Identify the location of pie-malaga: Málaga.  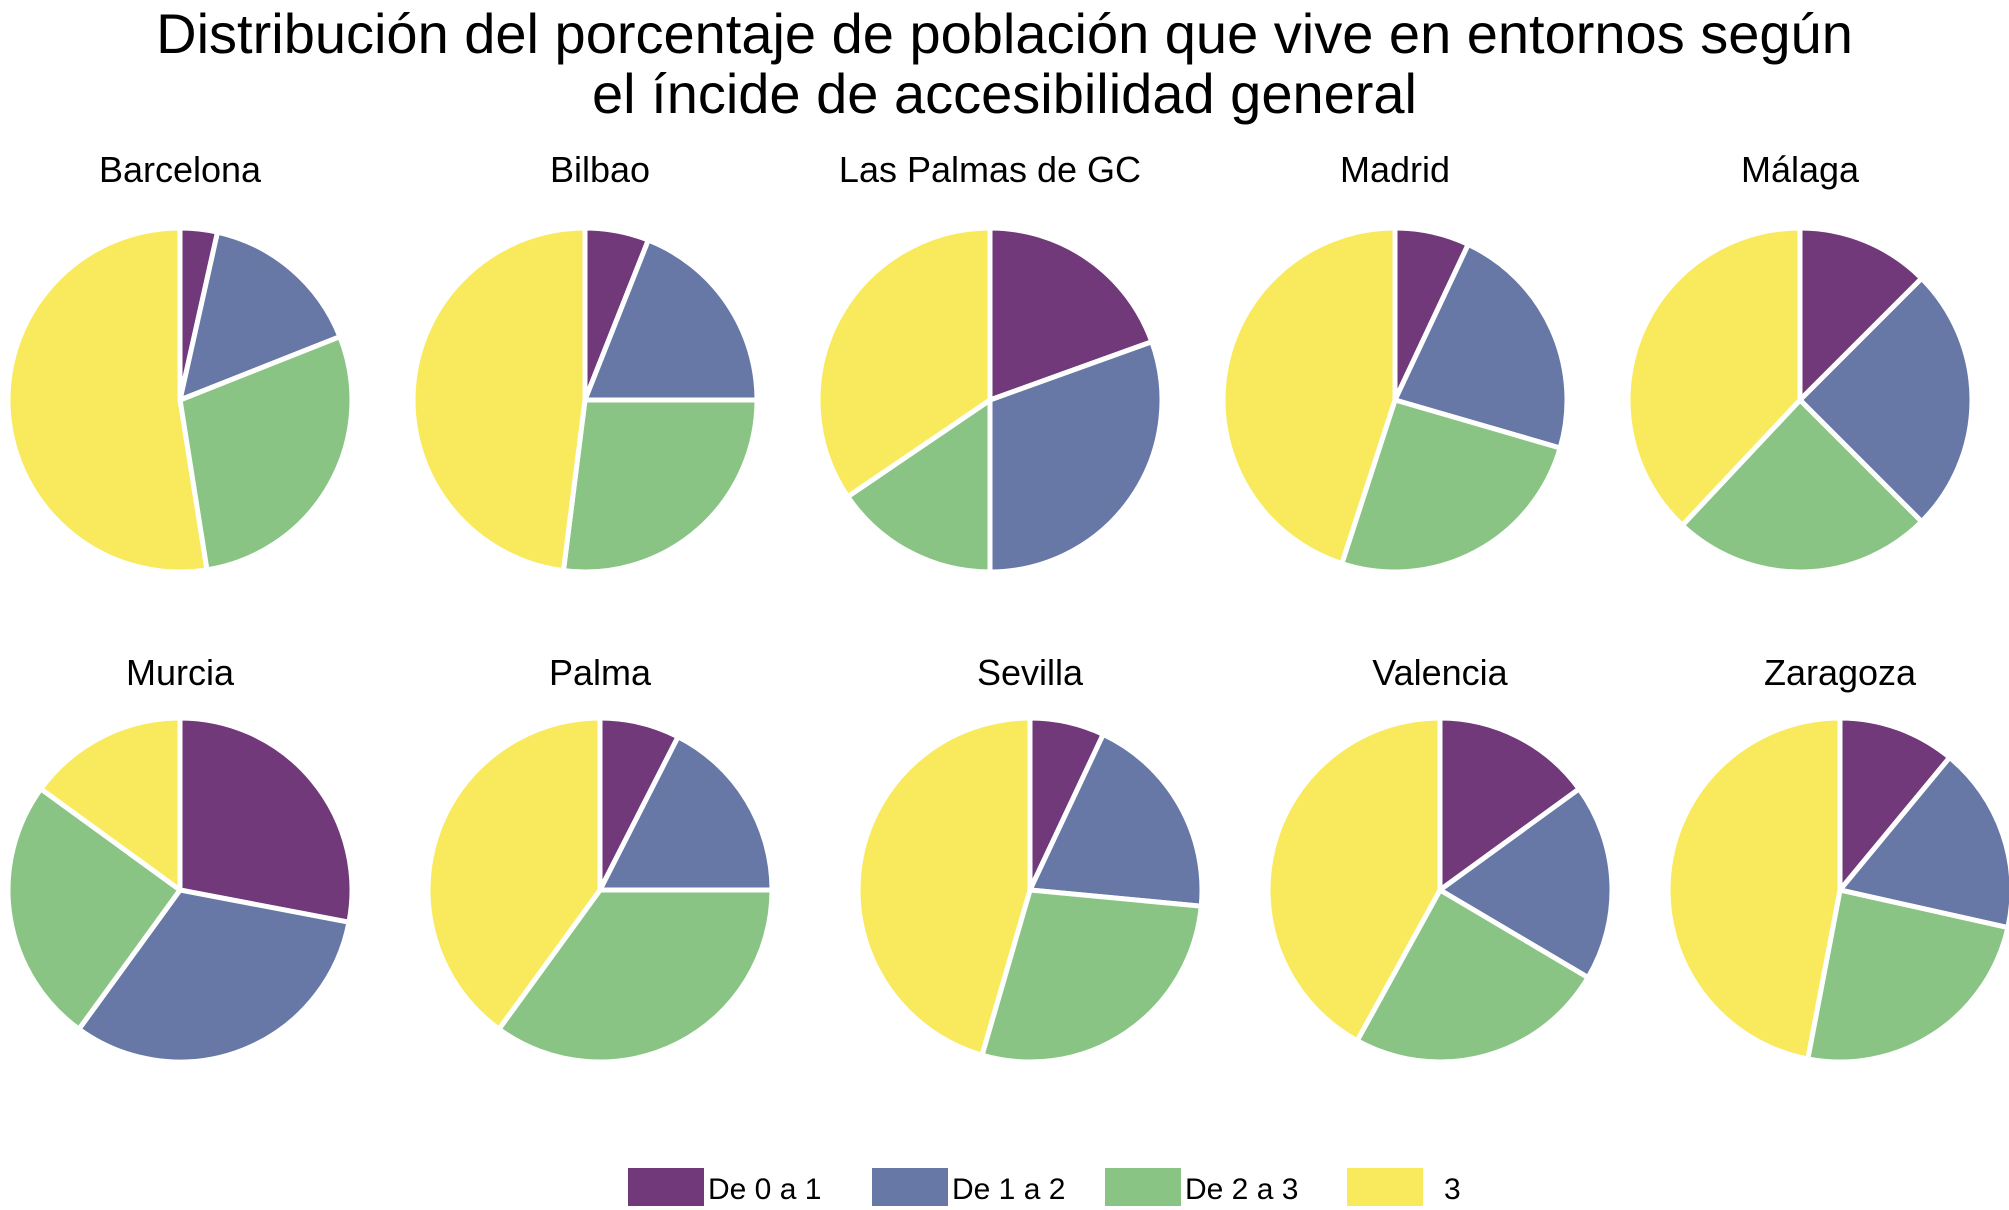
(1800, 362).